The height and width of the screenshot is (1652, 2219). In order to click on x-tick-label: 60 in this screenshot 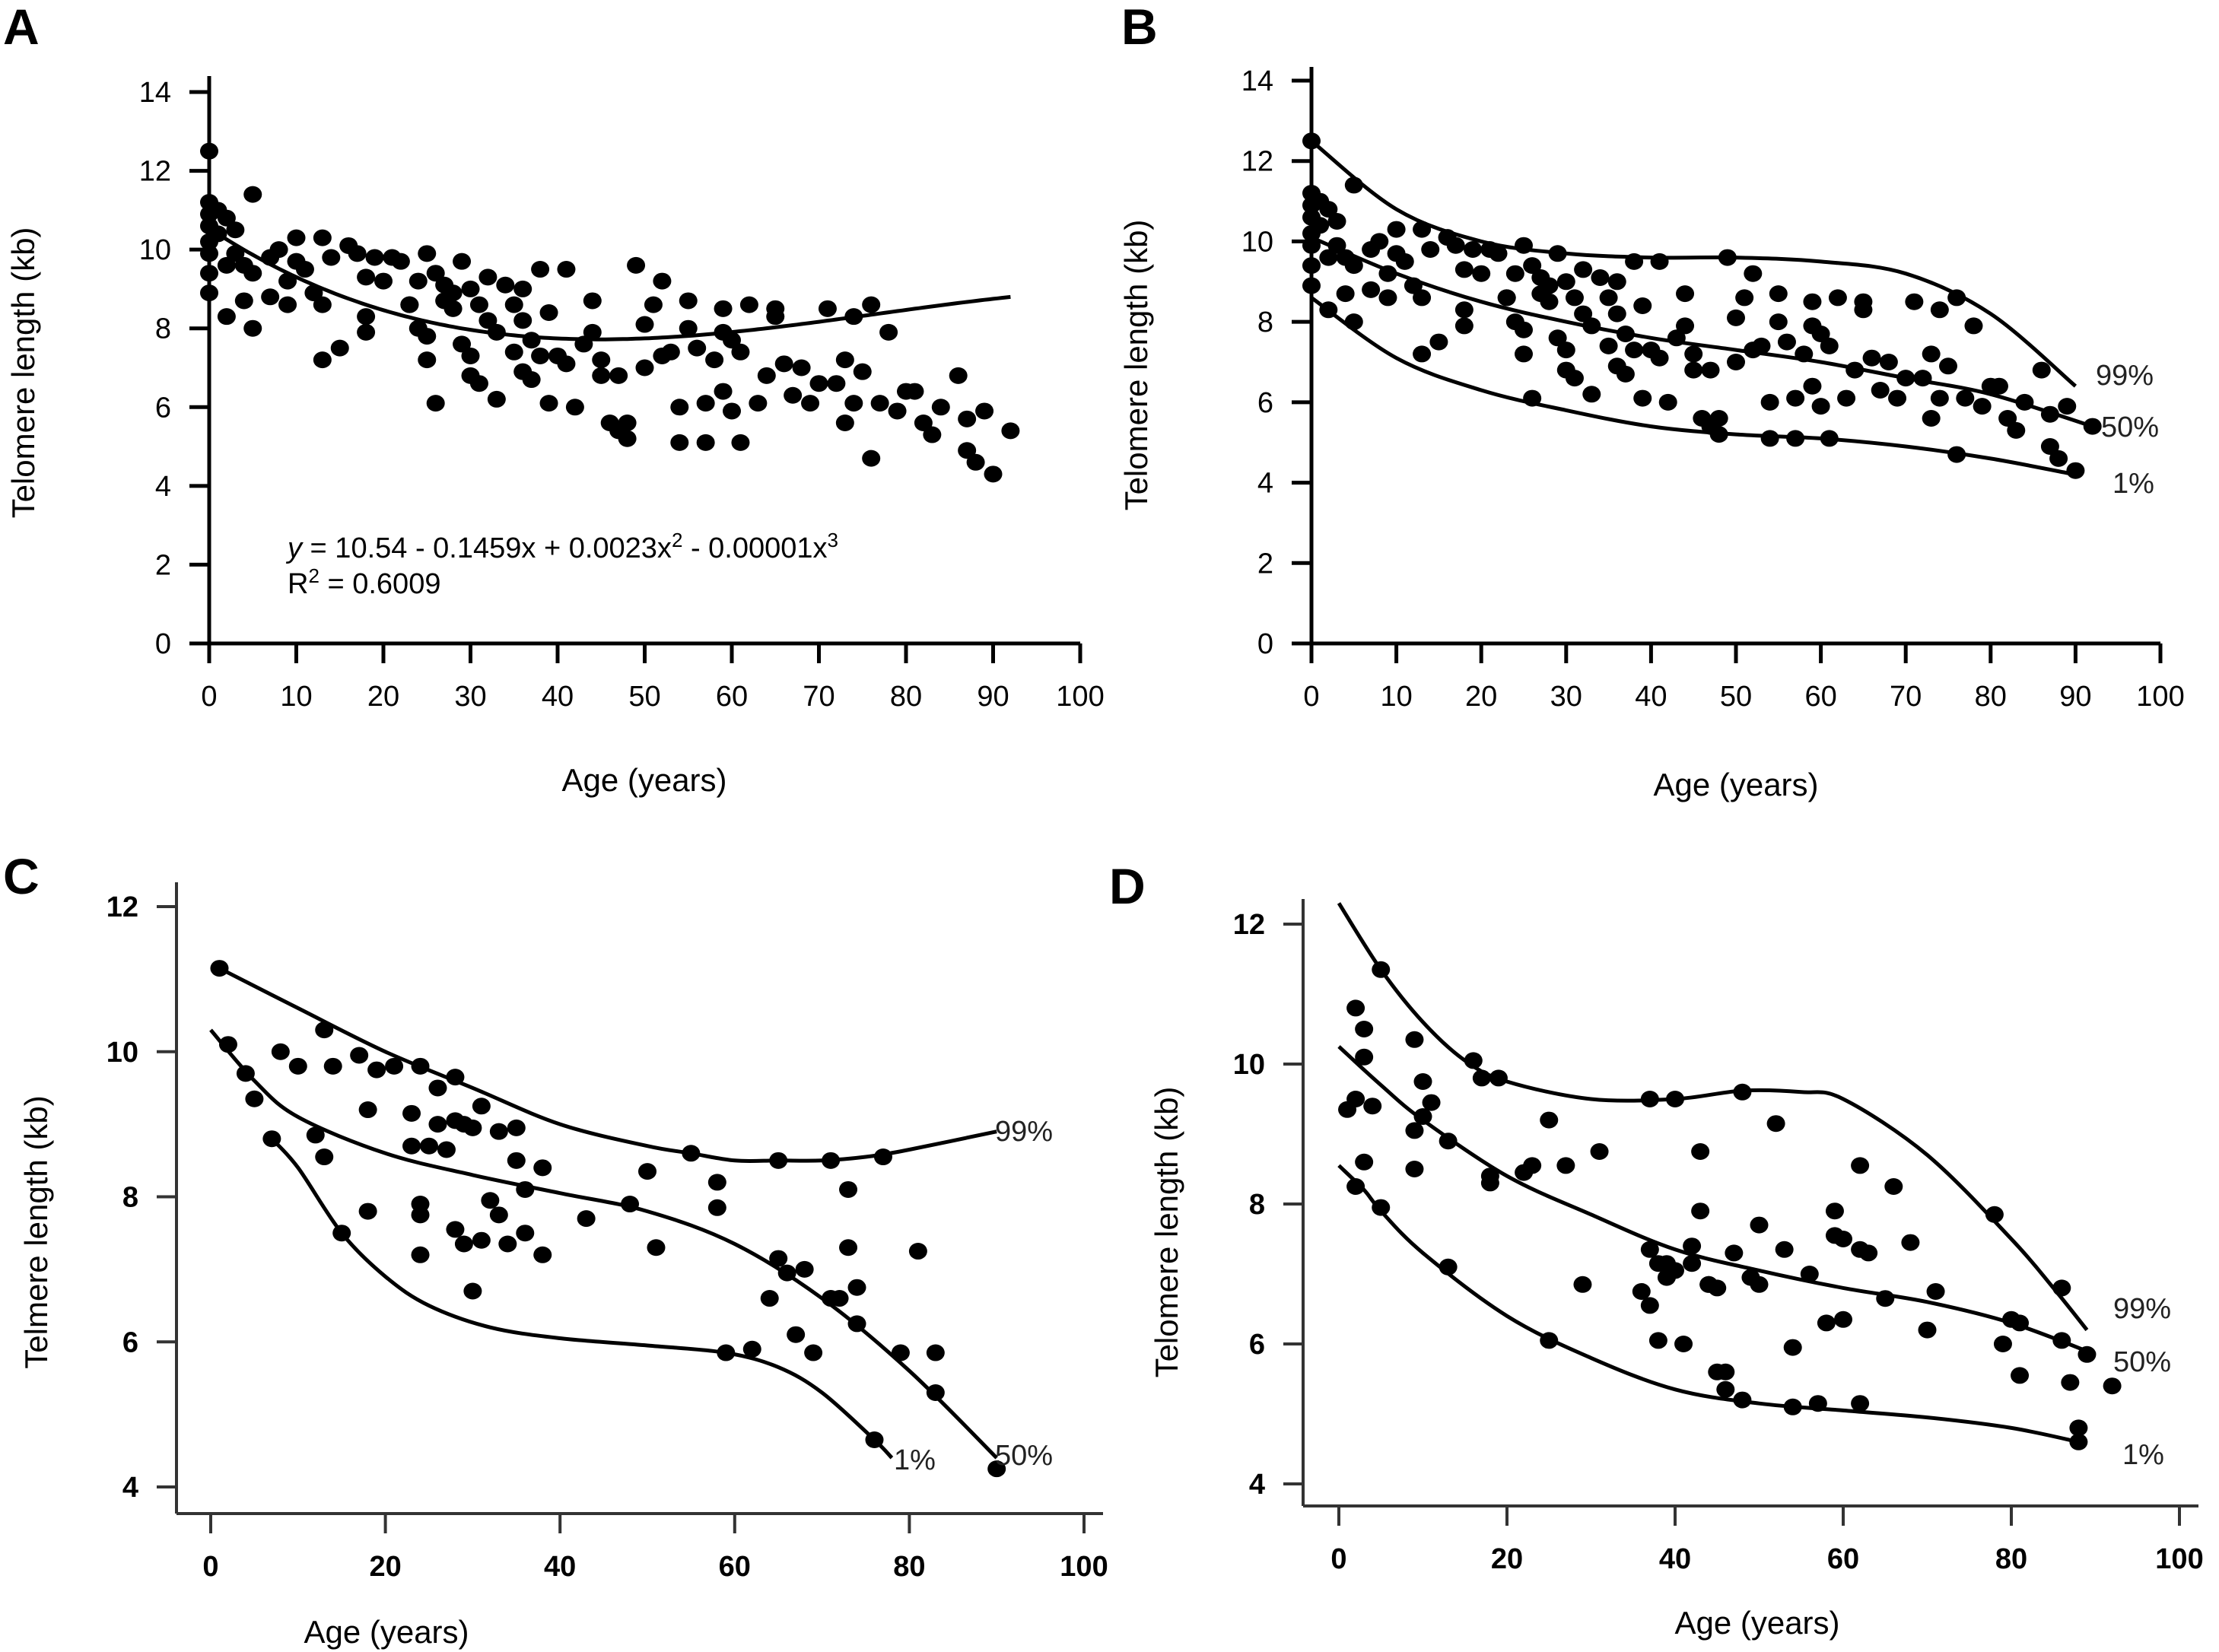, I will do `click(732, 697)`.